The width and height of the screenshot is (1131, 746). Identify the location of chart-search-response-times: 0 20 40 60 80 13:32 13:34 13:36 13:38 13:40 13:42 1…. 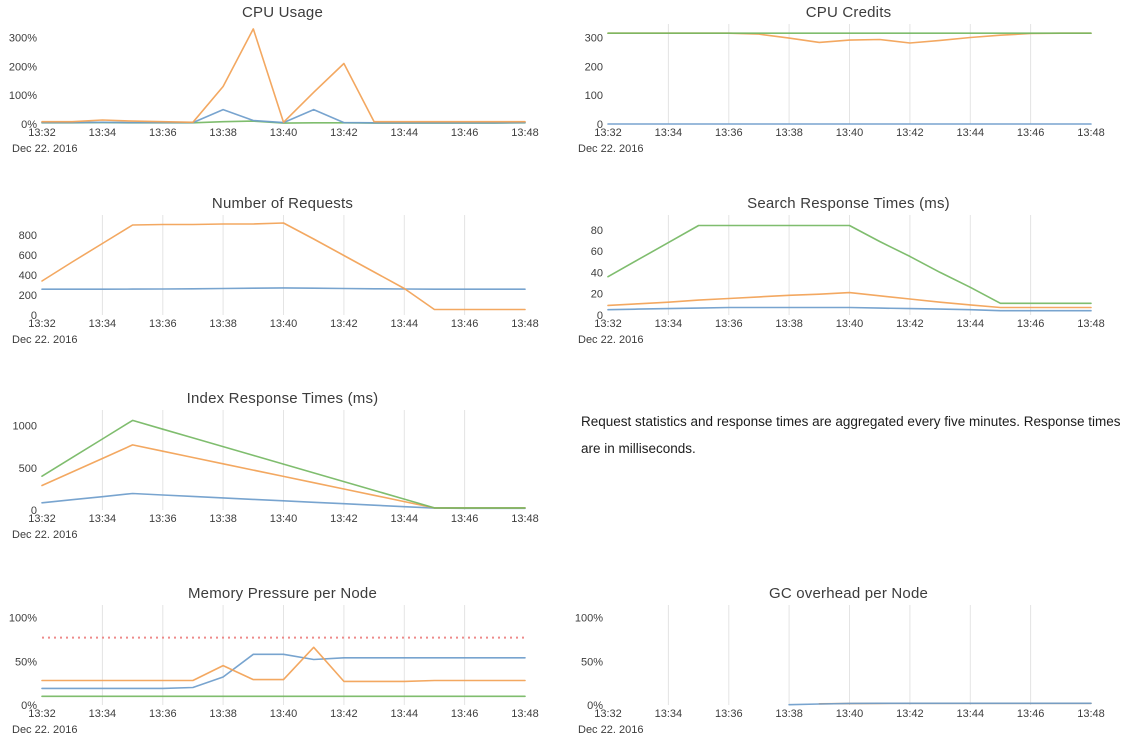
(848, 273).